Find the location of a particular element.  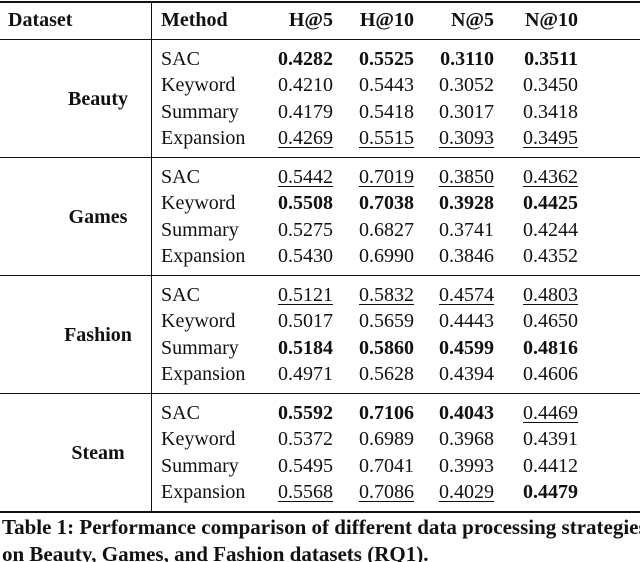

metric-value: 0.6989 is located at coordinates (386, 439).